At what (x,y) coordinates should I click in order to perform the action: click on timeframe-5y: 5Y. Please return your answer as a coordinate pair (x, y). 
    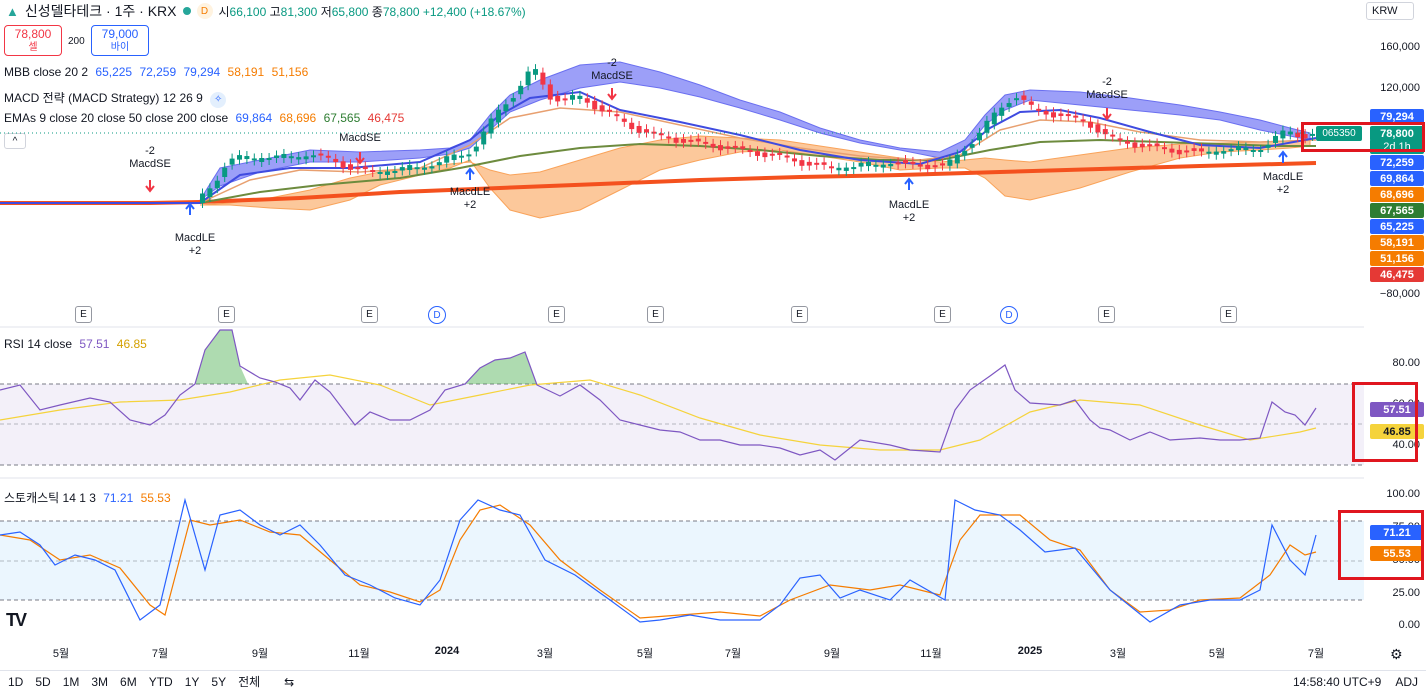
    Looking at the image, I should click on (219, 681).